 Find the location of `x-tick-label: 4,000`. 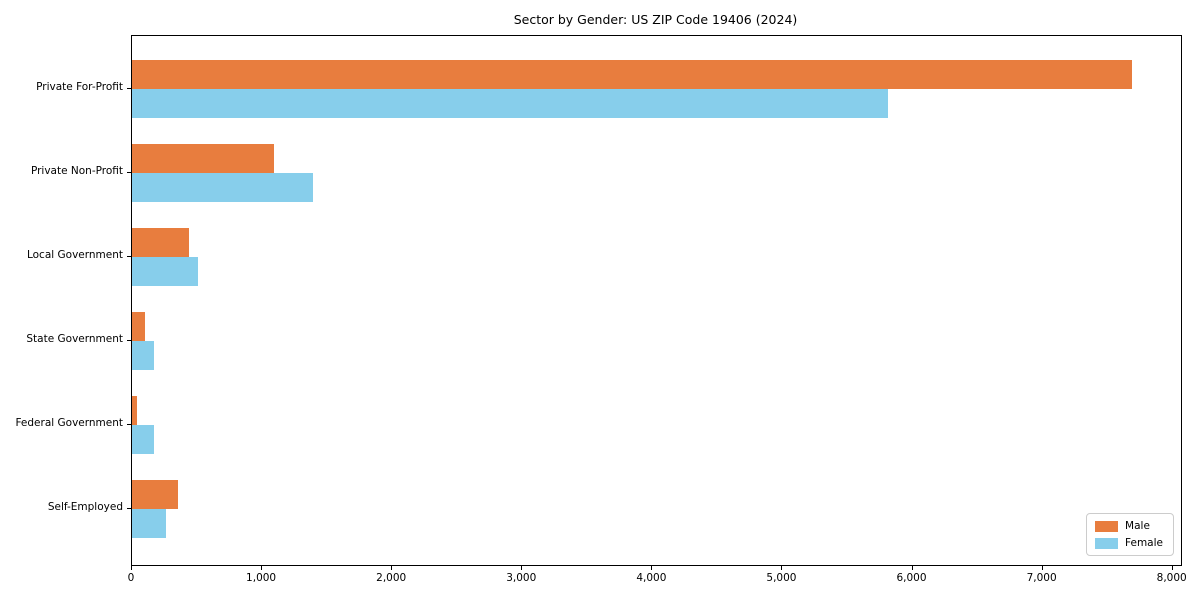

x-tick-label: 4,000 is located at coordinates (651, 578).